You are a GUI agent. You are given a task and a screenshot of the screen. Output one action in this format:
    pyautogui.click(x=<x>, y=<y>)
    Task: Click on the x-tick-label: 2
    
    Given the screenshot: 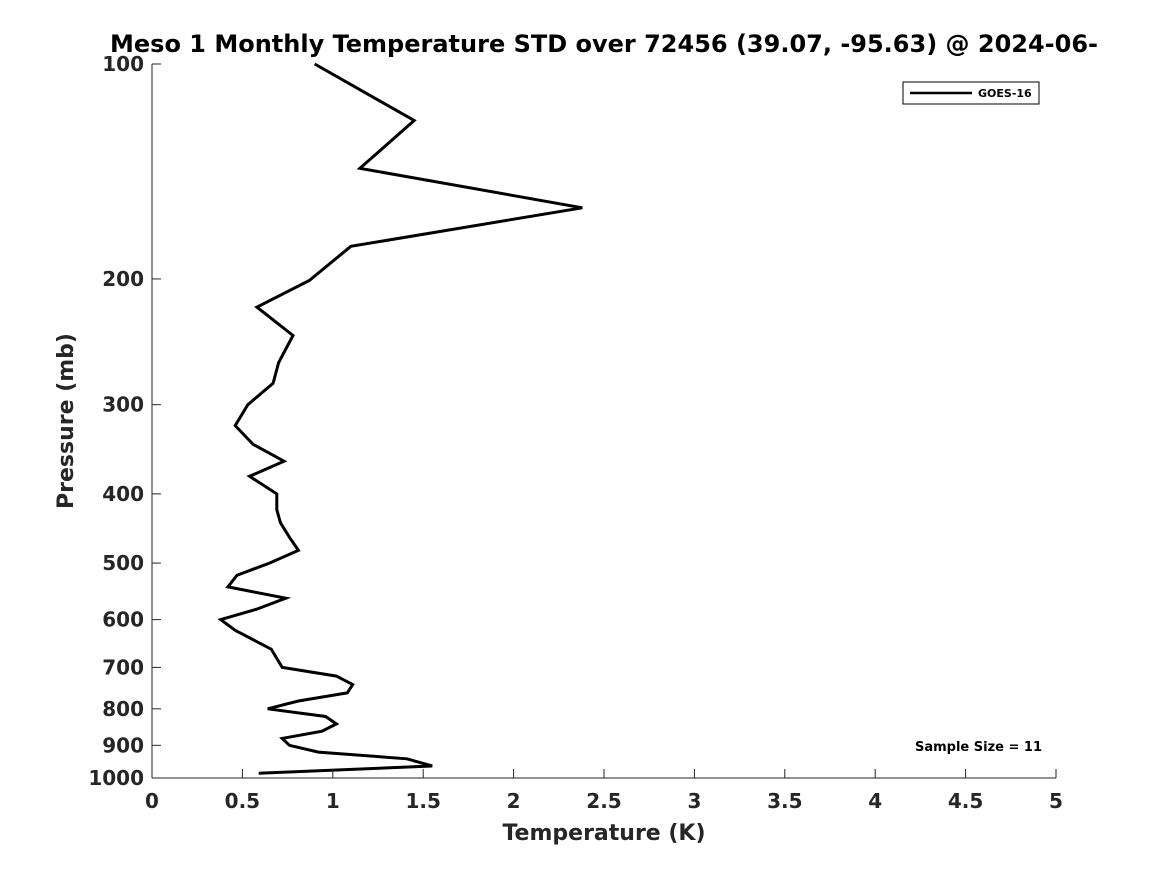 What is the action you would take?
    pyautogui.click(x=514, y=801)
    